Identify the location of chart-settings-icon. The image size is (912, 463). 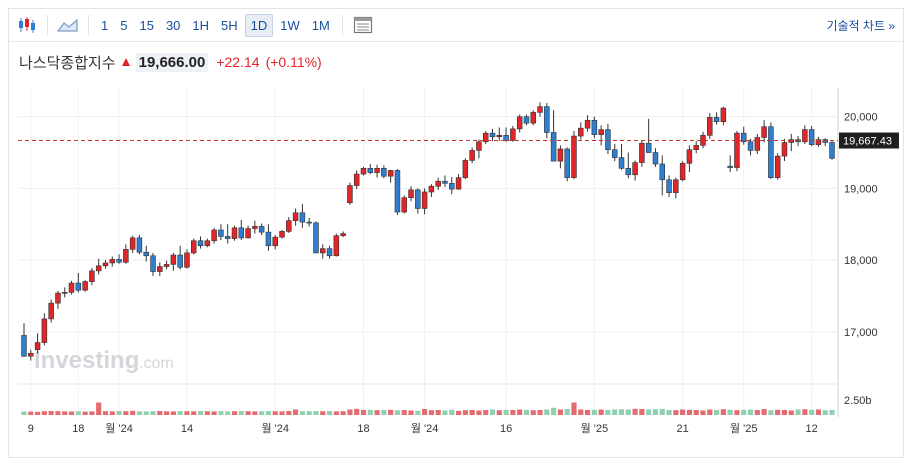
(363, 25).